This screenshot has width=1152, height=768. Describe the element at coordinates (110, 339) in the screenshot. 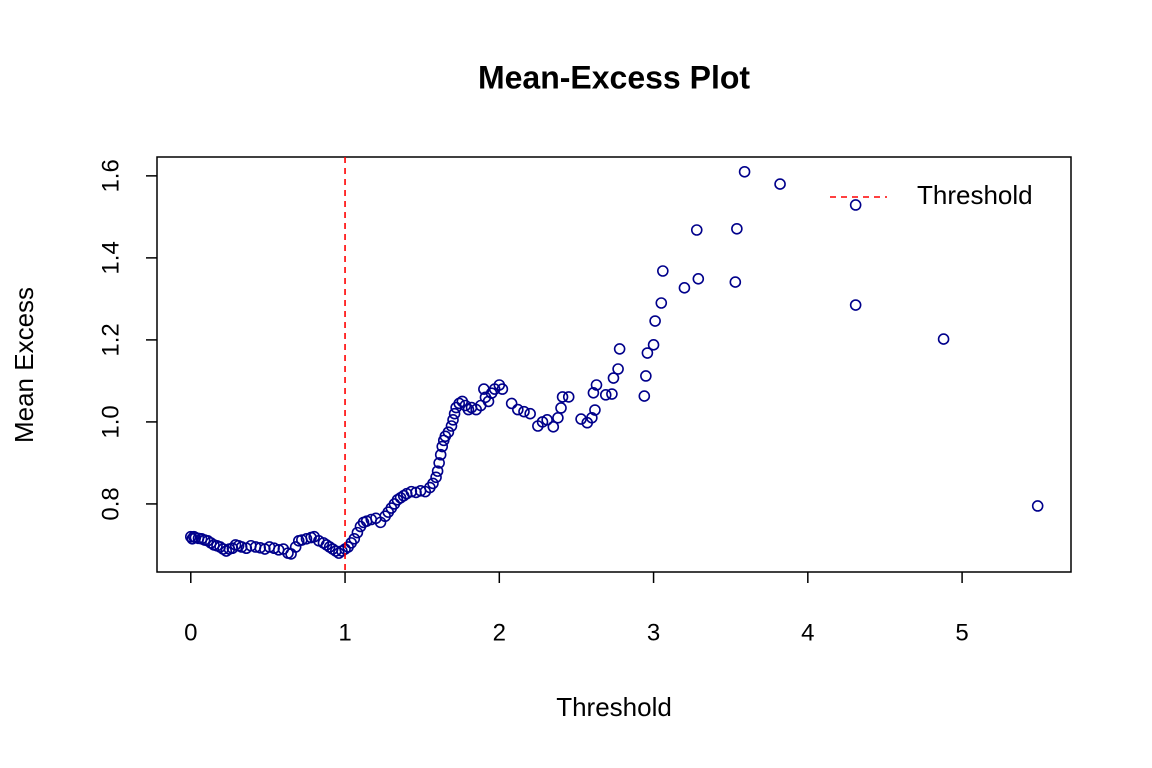

I see `y-tick-label: 1.2` at that location.